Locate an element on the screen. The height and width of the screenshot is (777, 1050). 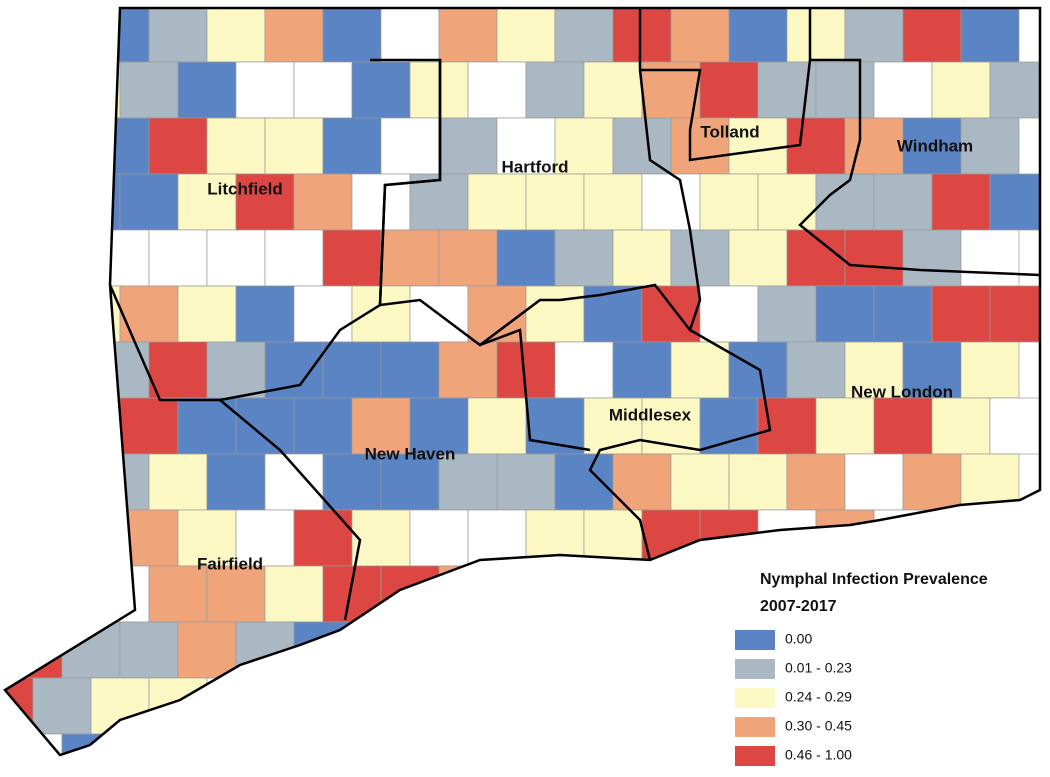
county-label: Tolland is located at coordinates (729, 131).